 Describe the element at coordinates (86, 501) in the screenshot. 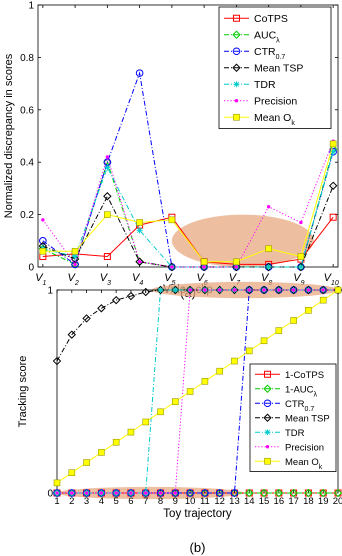

I see `x-tick-label: 3` at that location.